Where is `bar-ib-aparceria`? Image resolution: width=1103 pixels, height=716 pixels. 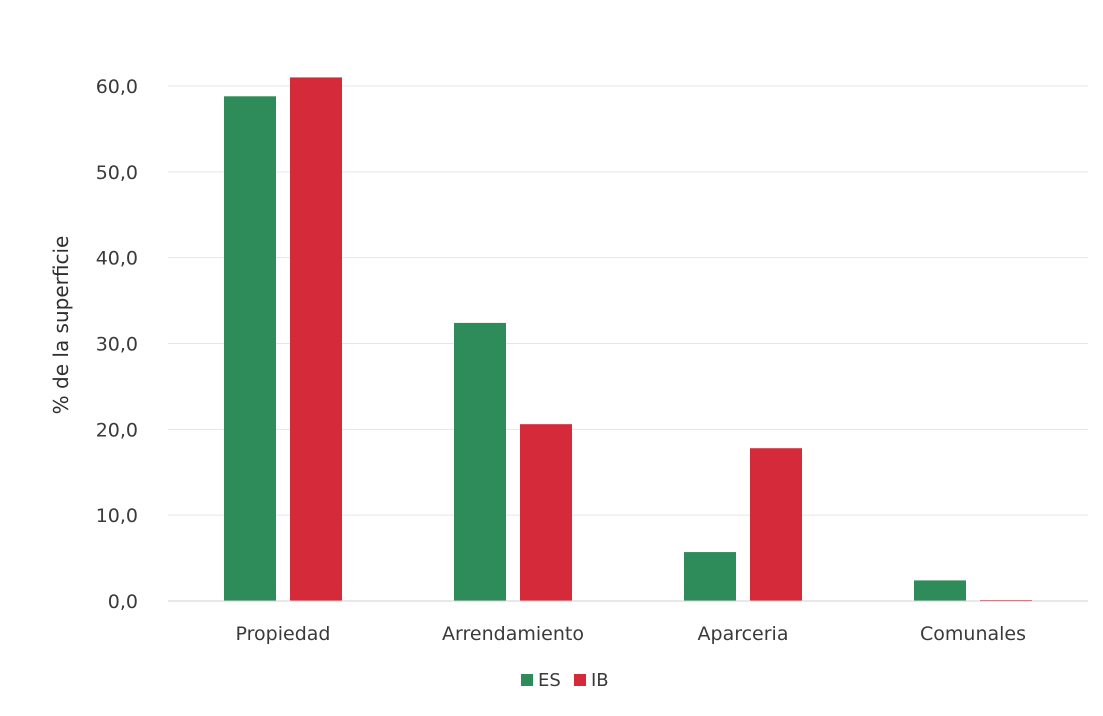
bar-ib-aparceria is located at coordinates (776, 524).